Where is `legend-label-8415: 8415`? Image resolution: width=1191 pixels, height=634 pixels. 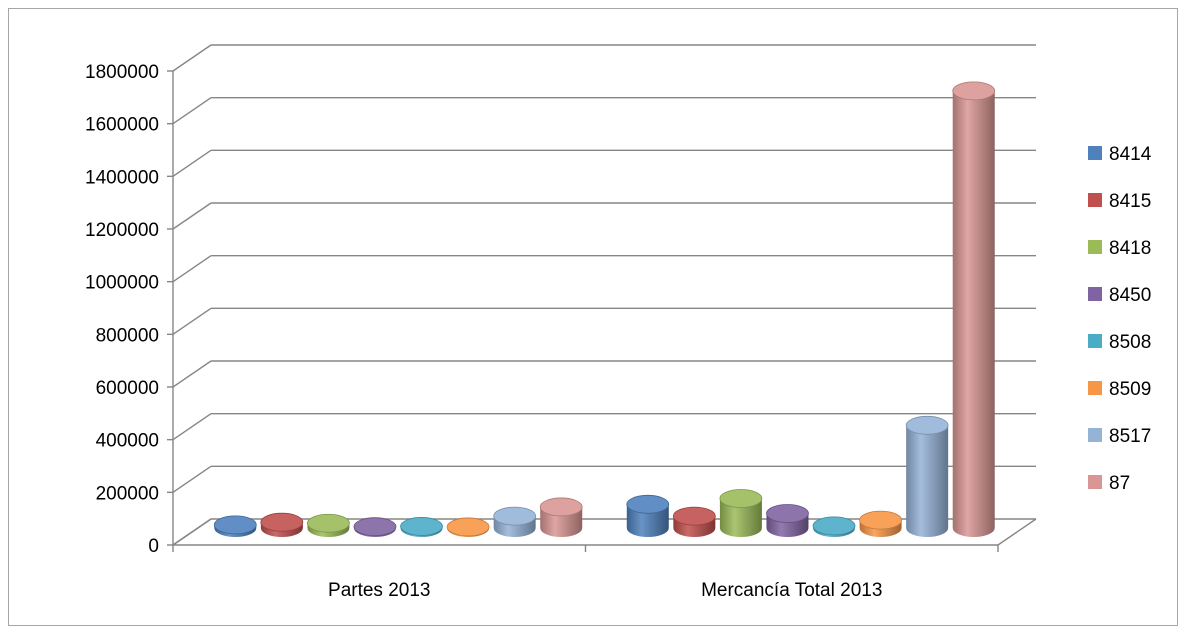
legend-label-8415: 8415 is located at coordinates (1130, 201).